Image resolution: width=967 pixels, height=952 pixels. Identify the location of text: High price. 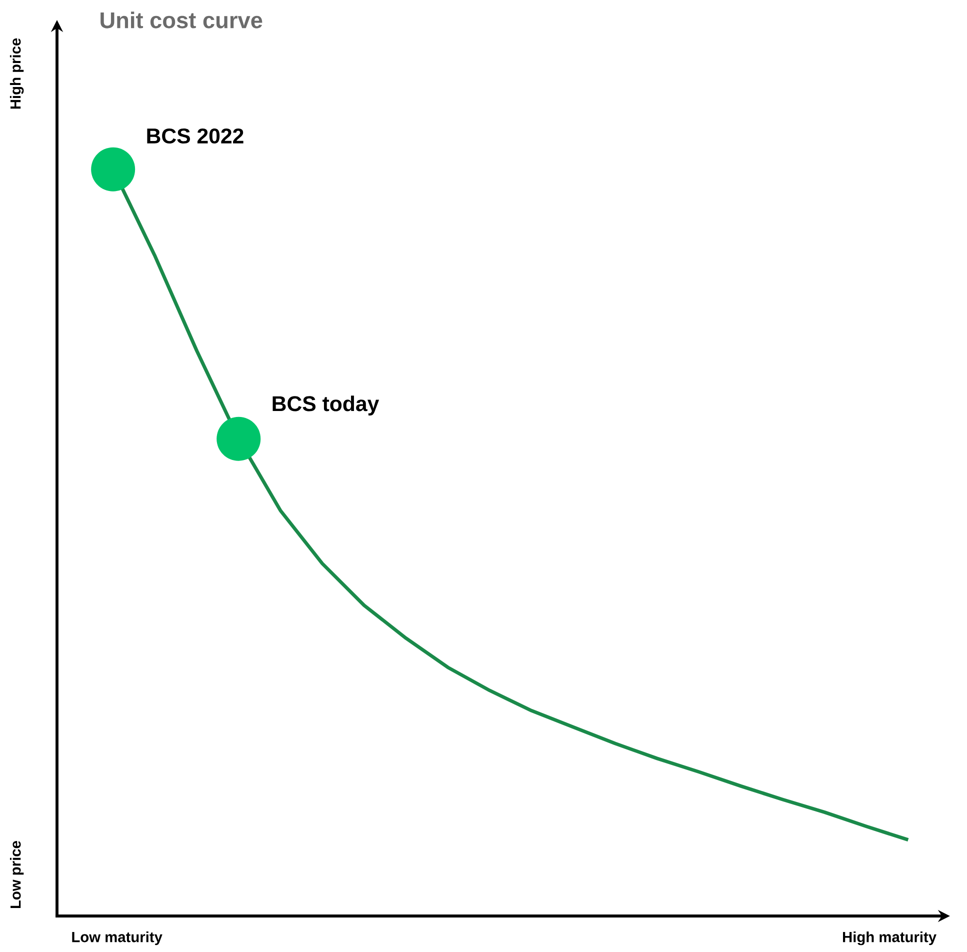
(17, 73).